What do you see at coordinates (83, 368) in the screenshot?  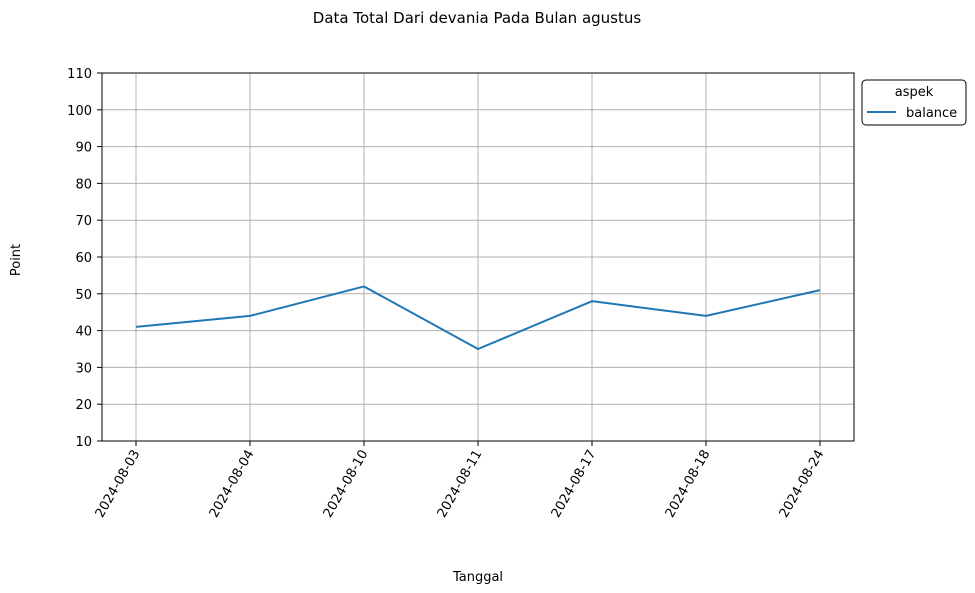 I see `y-tick-label: 30` at bounding box center [83, 368].